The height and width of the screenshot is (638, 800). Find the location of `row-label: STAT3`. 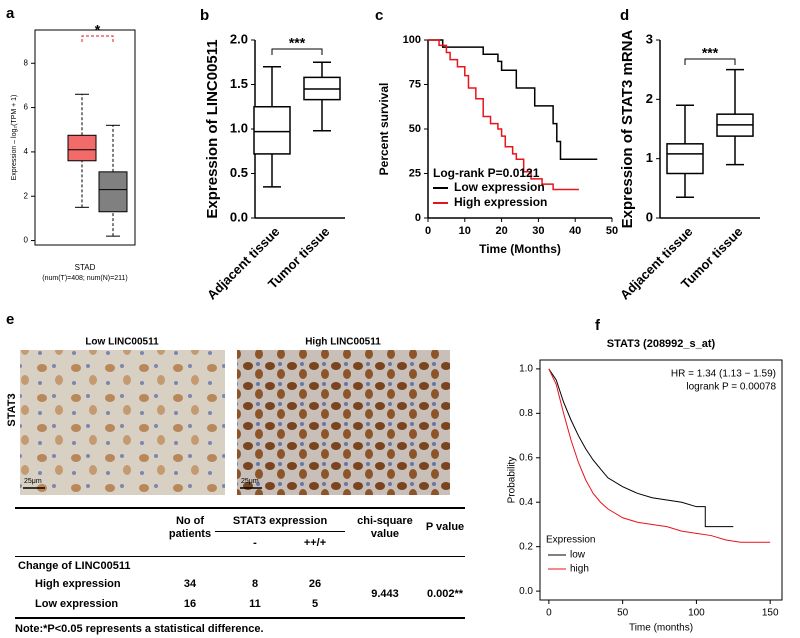

row-label: STAT3 is located at coordinates (12, 409).